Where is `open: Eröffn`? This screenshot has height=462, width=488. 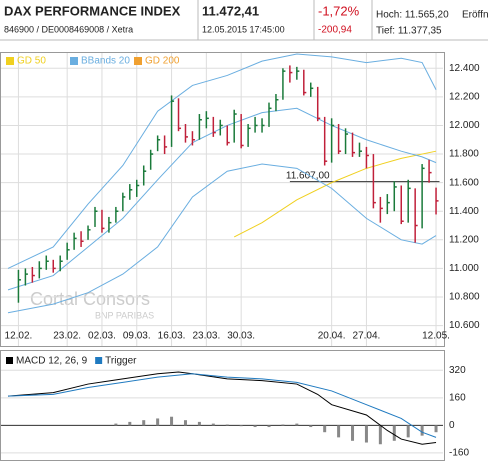 open: Eröffn is located at coordinates (475, 15).